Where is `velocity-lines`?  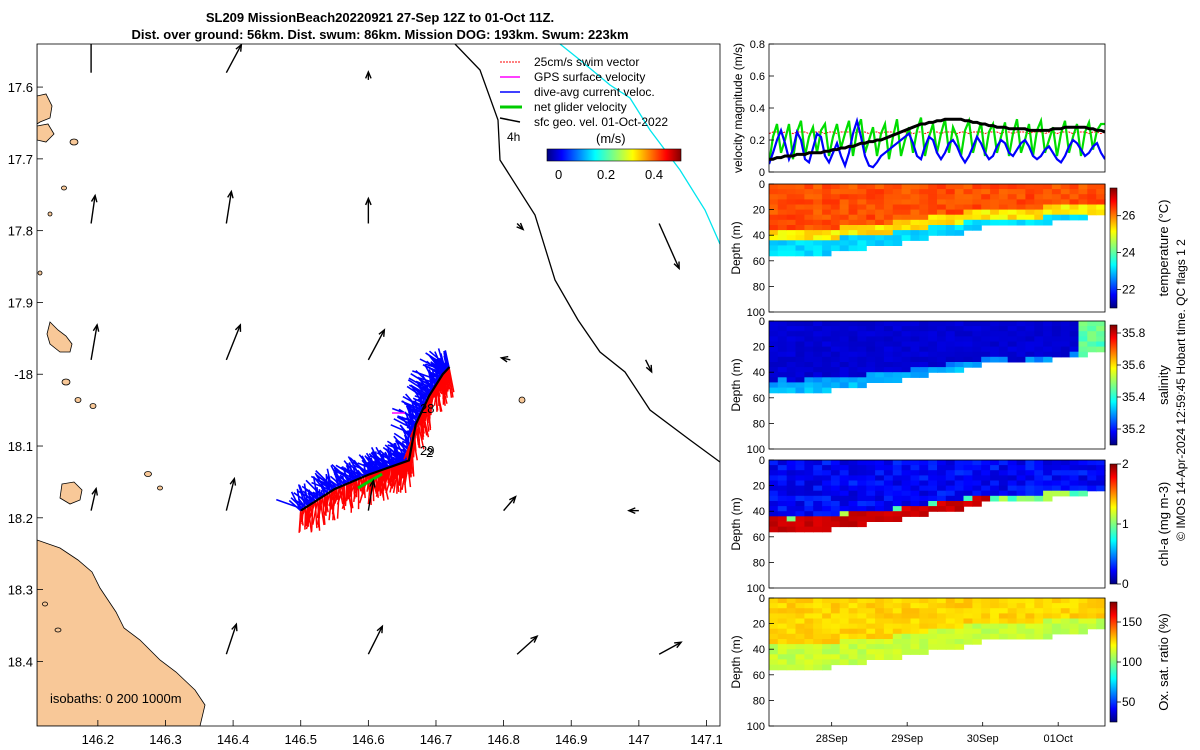
velocity-lines is located at coordinates (937, 142).